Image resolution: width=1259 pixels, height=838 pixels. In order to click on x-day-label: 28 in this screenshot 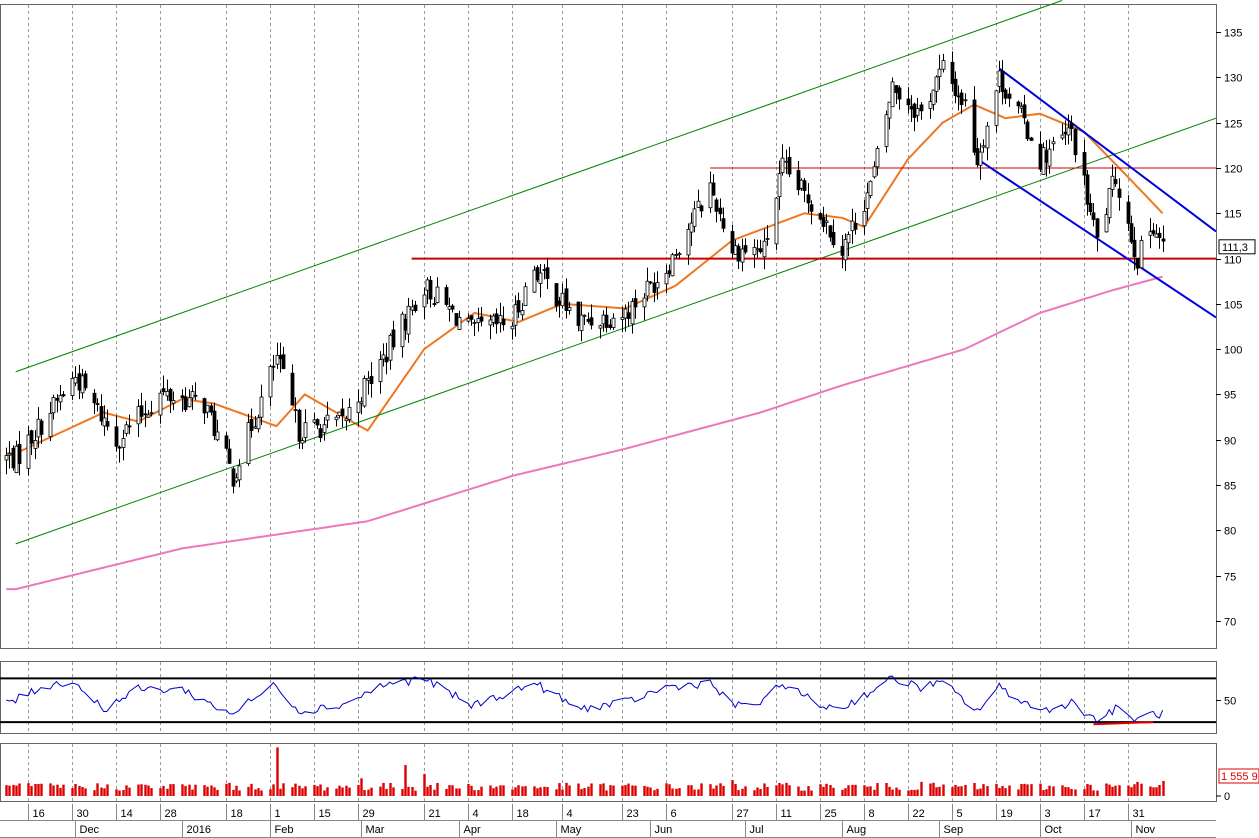, I will do `click(171, 814)`.